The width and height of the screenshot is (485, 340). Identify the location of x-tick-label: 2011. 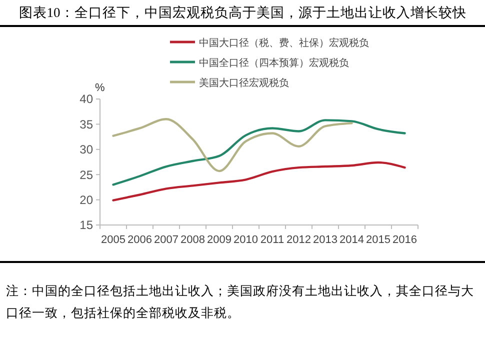
(272, 240).